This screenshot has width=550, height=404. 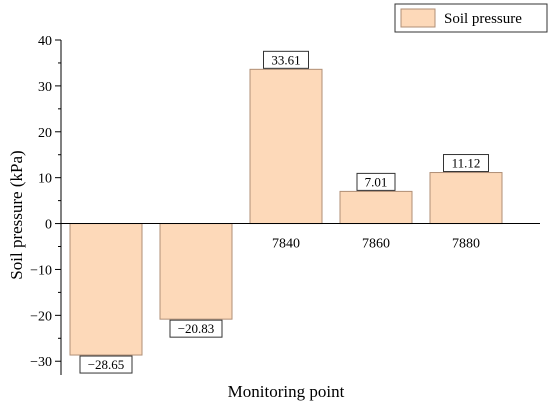 What do you see at coordinates (41, 362) in the screenshot?
I see `y-tick-label: −30` at bounding box center [41, 362].